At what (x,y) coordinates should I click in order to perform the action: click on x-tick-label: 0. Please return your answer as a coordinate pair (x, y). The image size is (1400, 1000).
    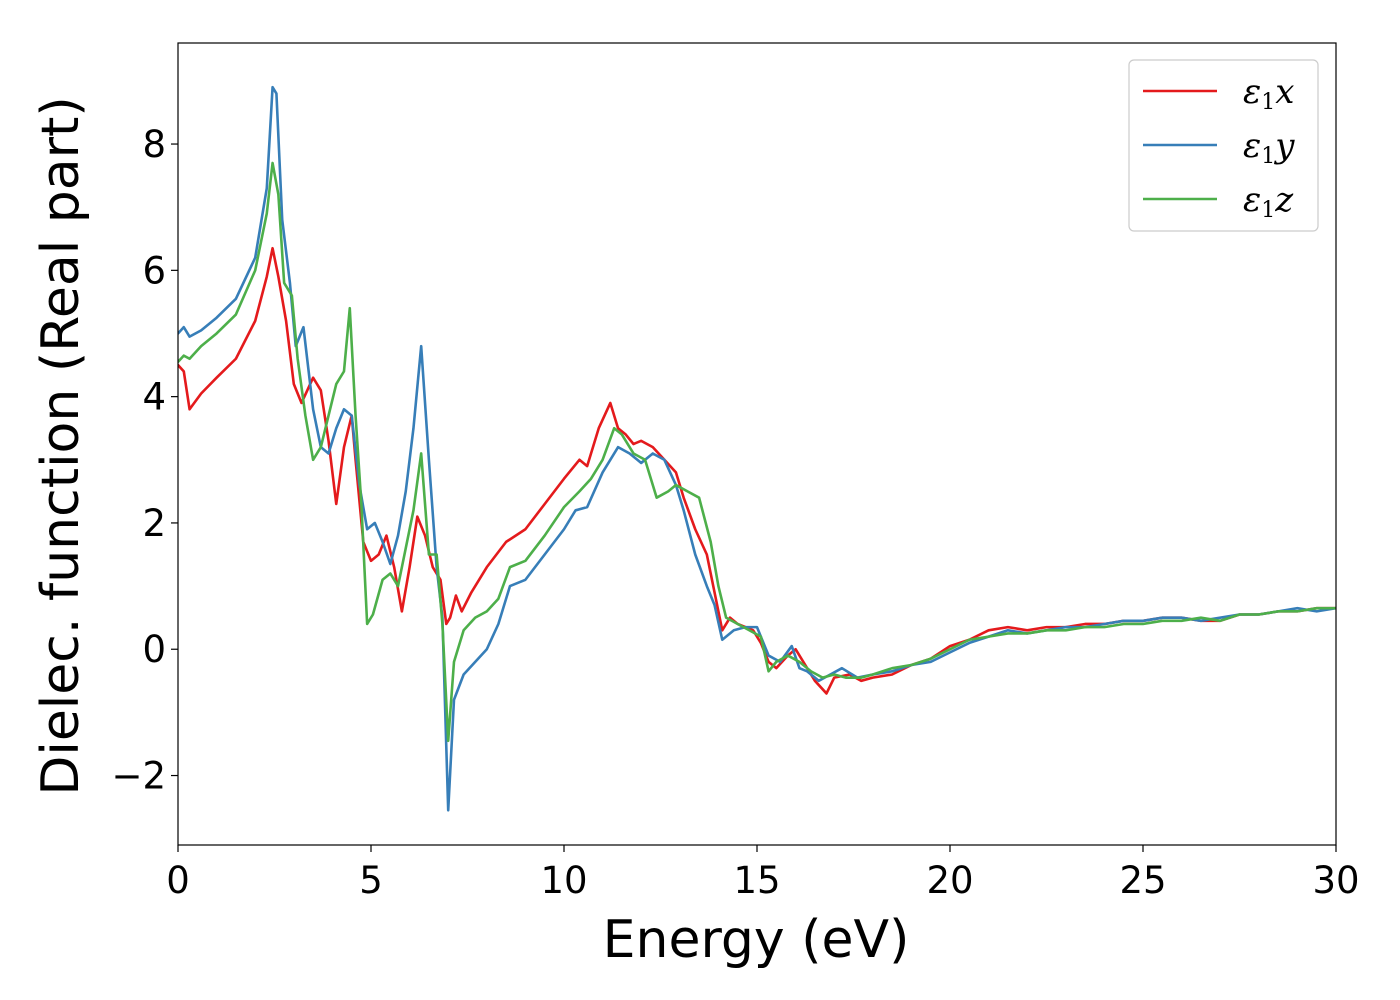
    Looking at the image, I should click on (178, 880).